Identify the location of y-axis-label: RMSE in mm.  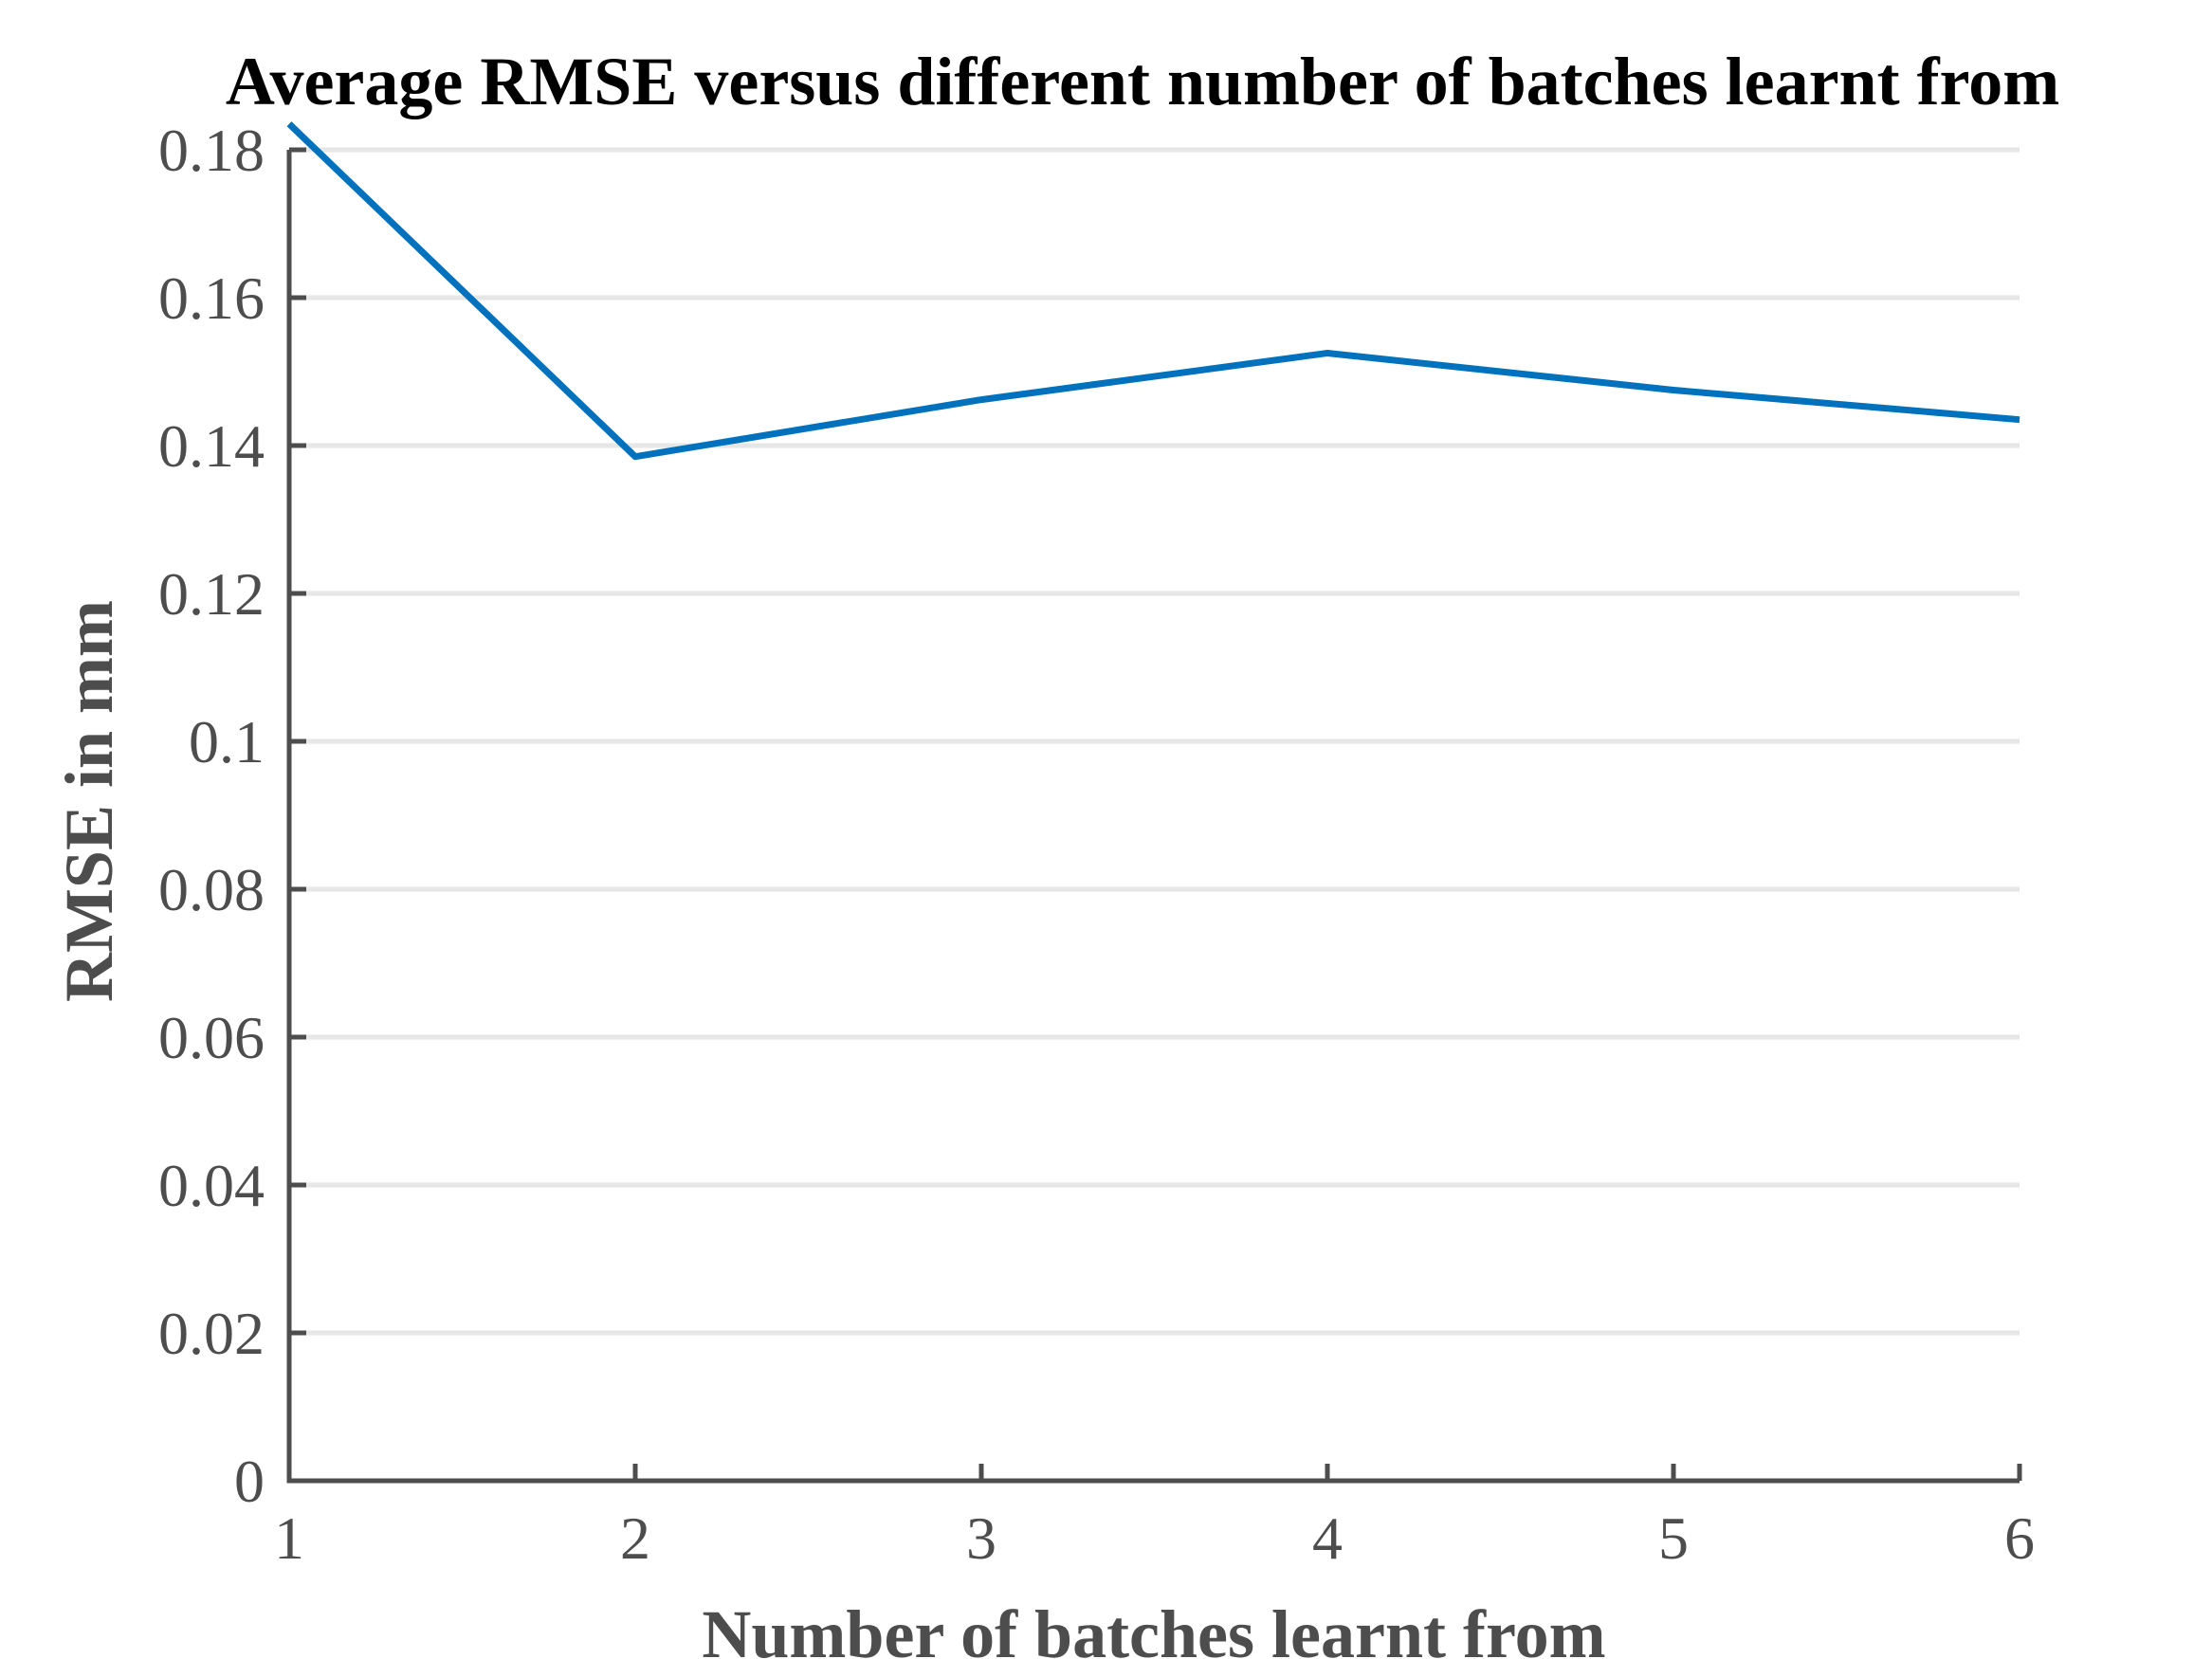
(89, 801).